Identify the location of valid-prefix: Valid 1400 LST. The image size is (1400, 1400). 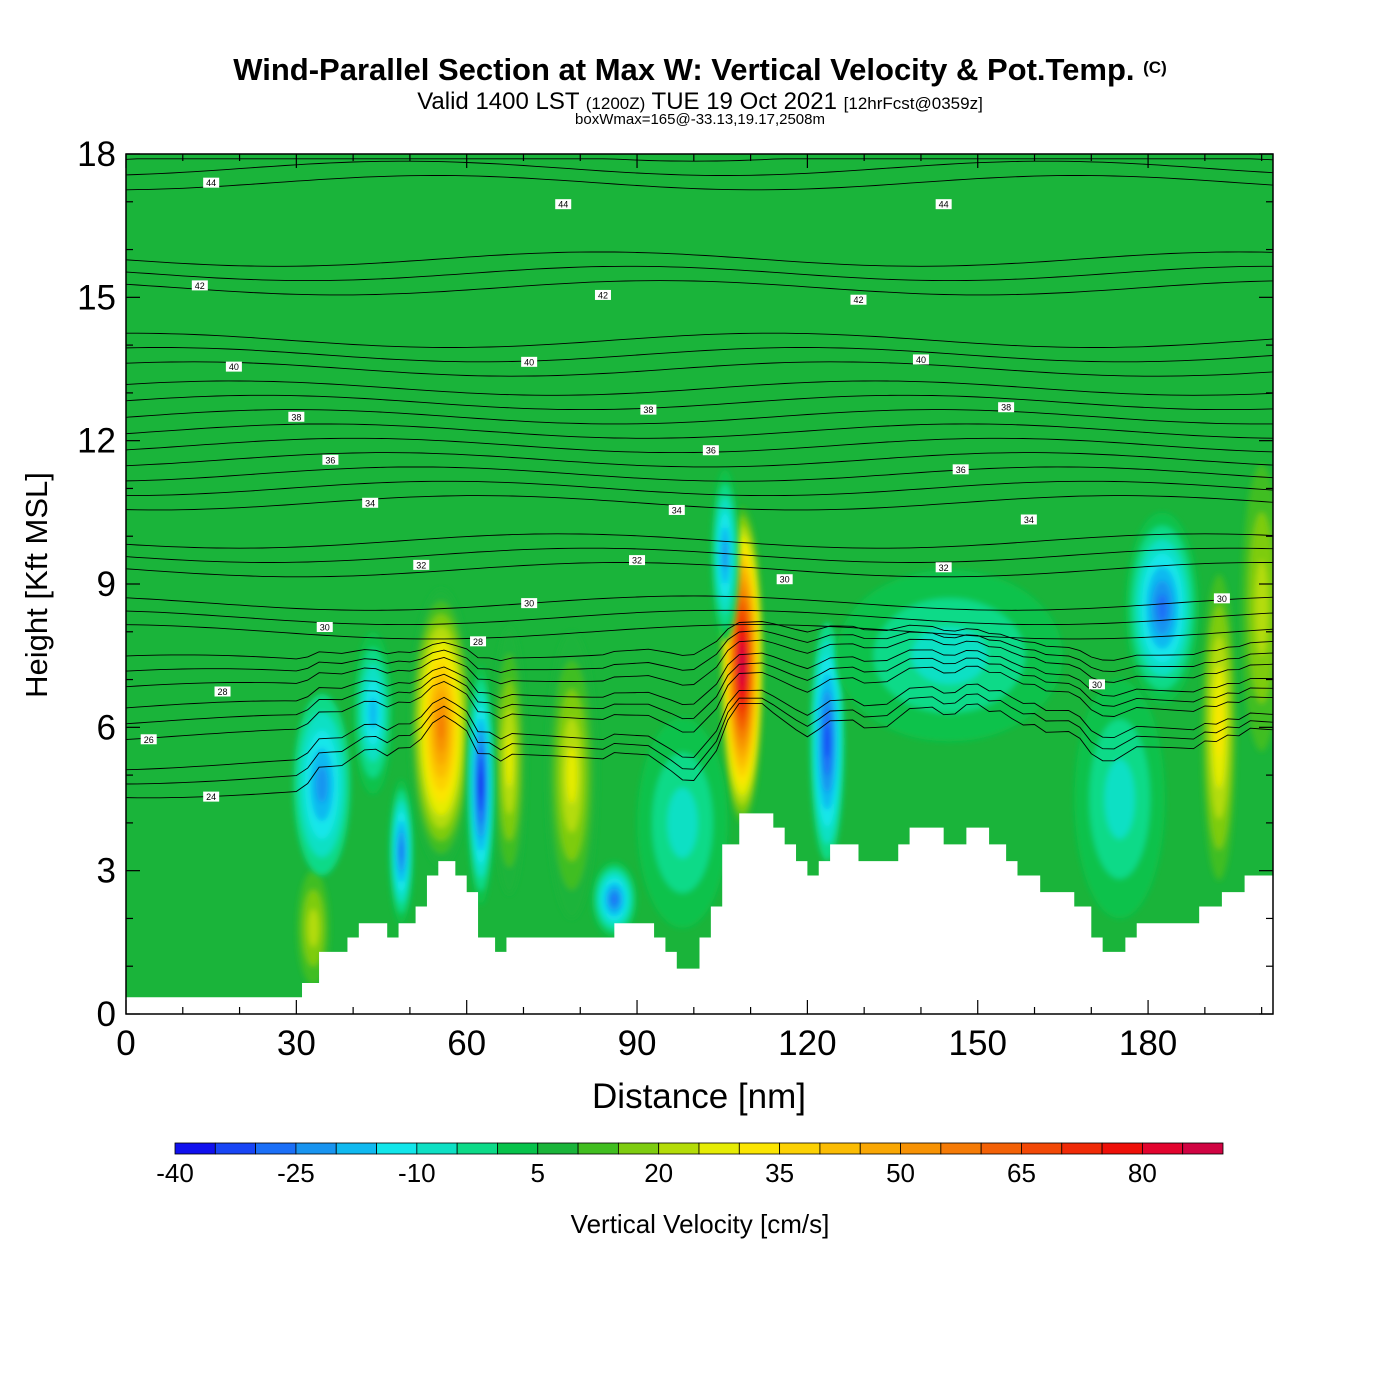
(498, 101).